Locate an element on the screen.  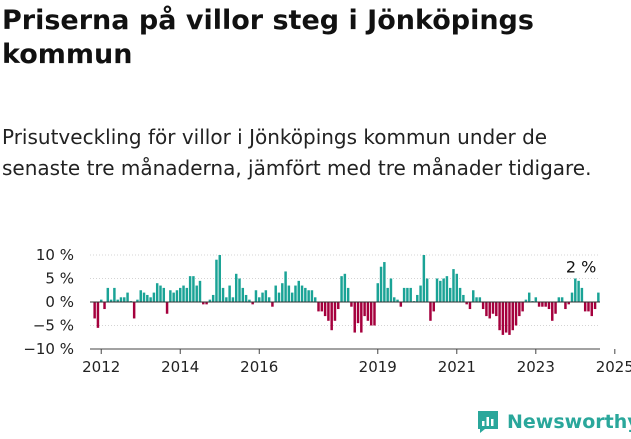
bars is located at coordinates (346, 295).